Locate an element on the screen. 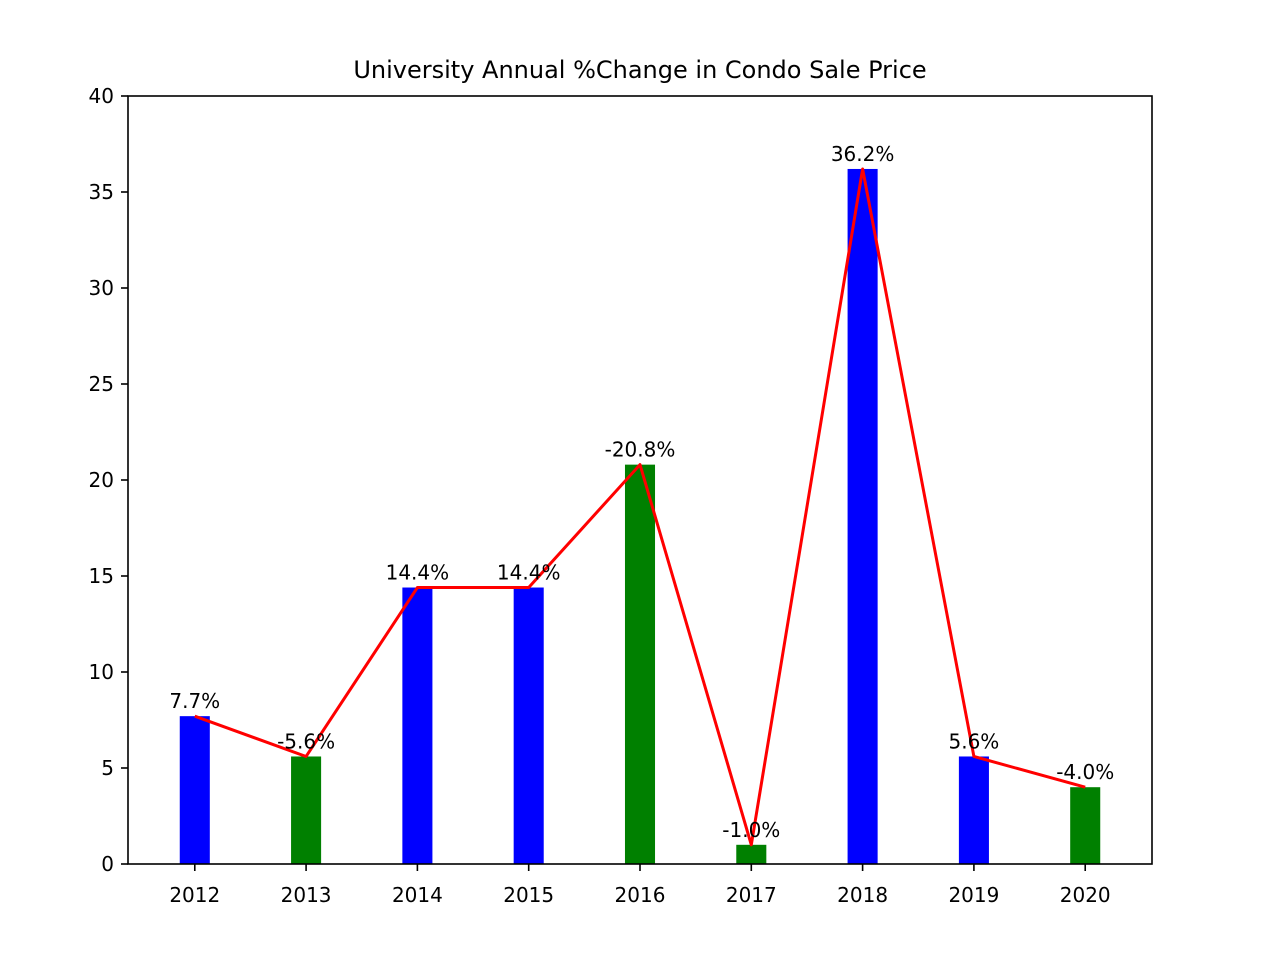  y-tick-label-5: 5 is located at coordinates (107, 768).